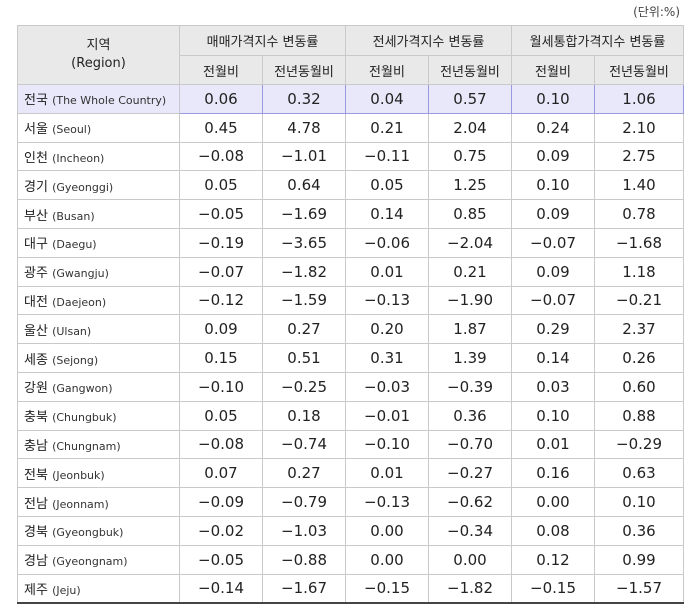 This screenshot has height=612, width=692. Describe the element at coordinates (109, 101) in the screenshot. I see `region-name-en: (The Whole Country)` at that location.